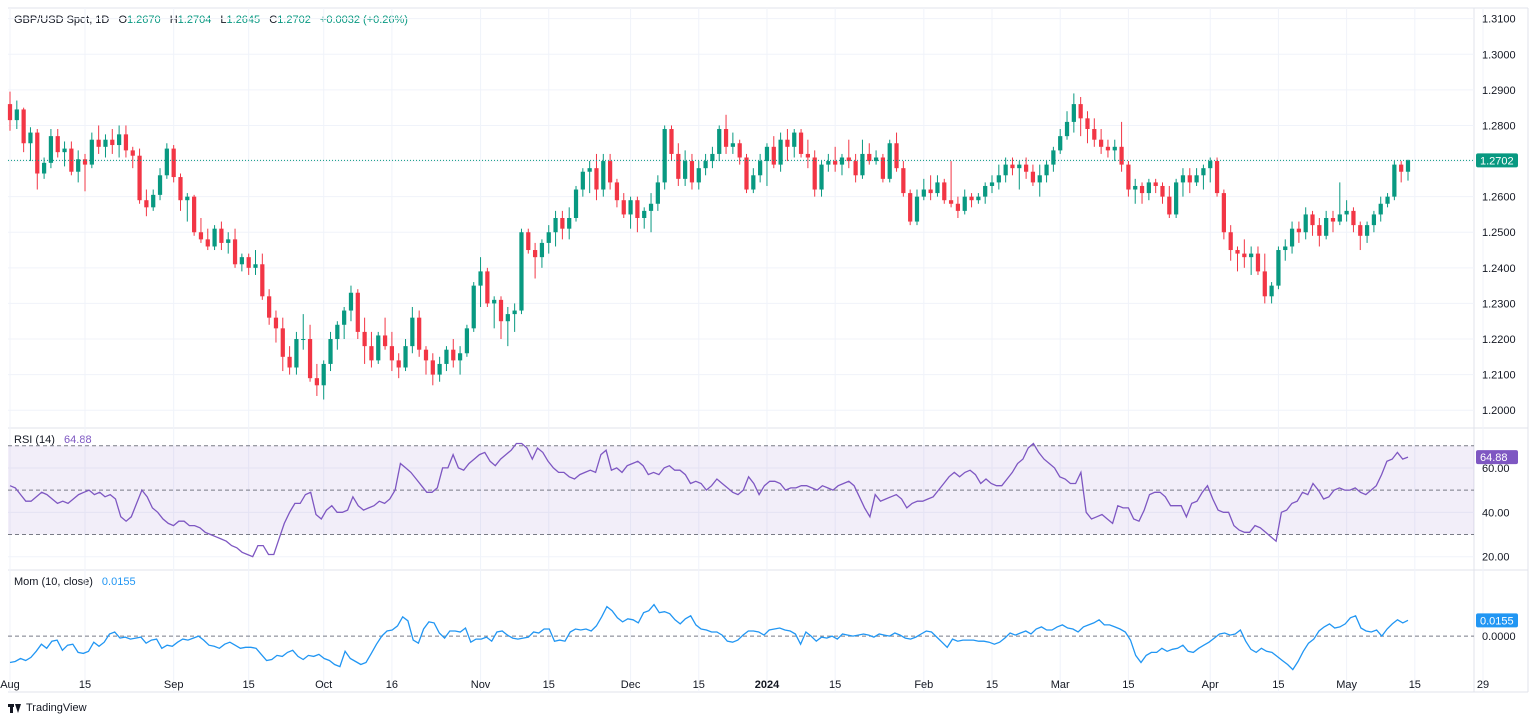 The height and width of the screenshot is (722, 1536). Describe the element at coordinates (709, 637) in the screenshot. I see `momentum-plot` at that location.